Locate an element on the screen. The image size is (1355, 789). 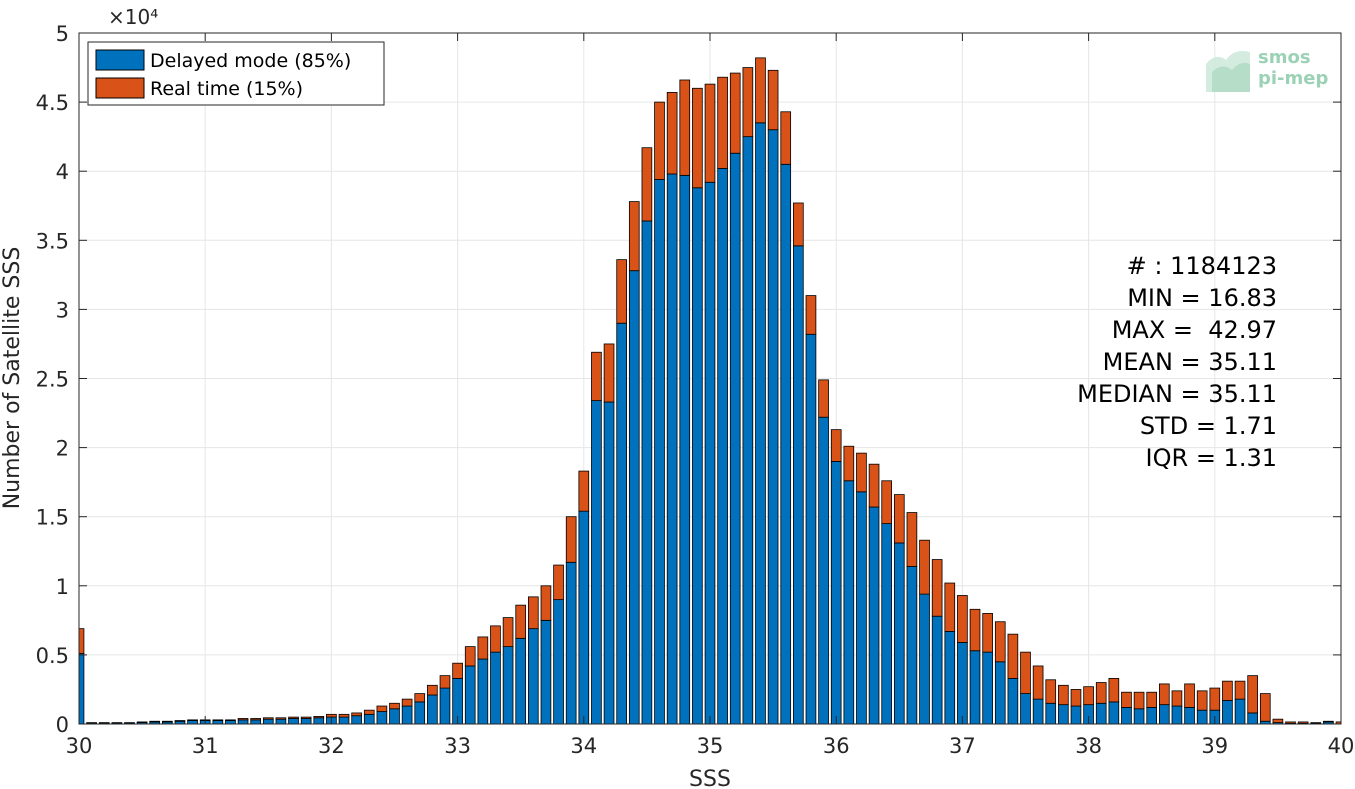
x-axis-label: SSS is located at coordinates (710, 778).